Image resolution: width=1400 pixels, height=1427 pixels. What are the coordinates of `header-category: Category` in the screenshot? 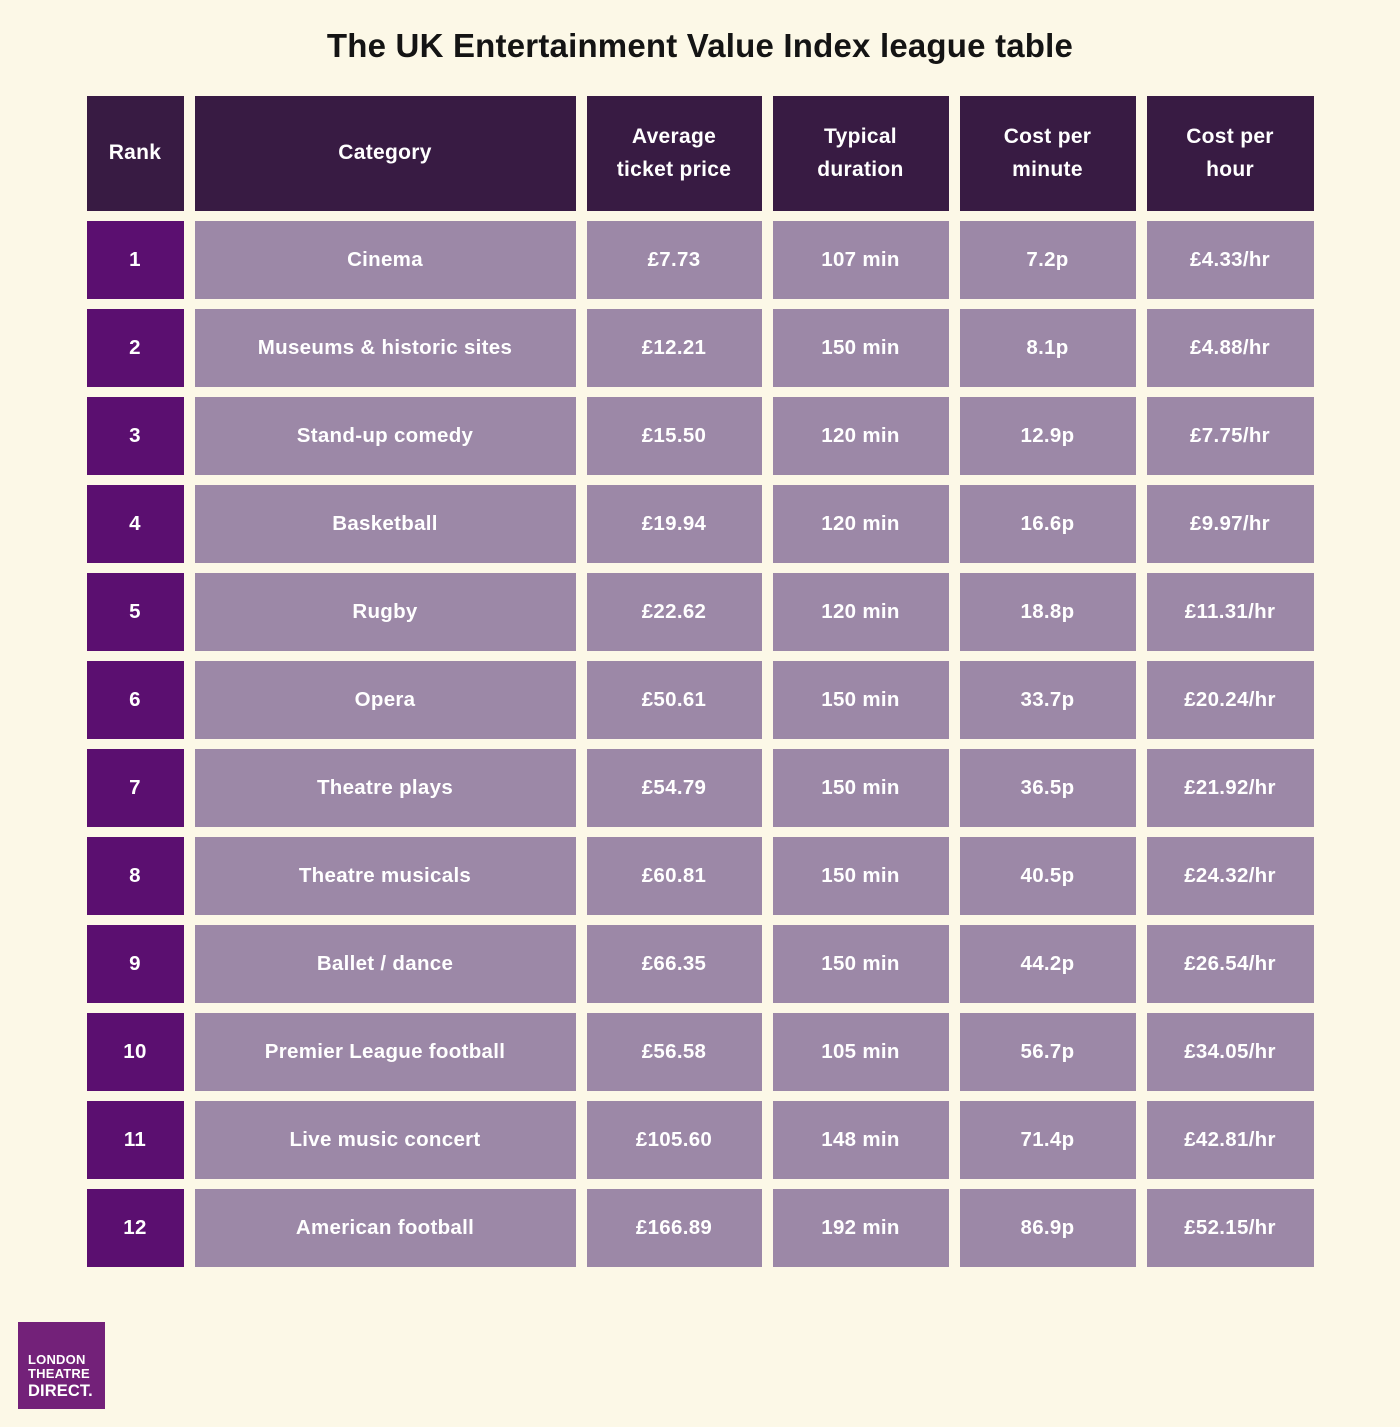 It's located at (385, 153).